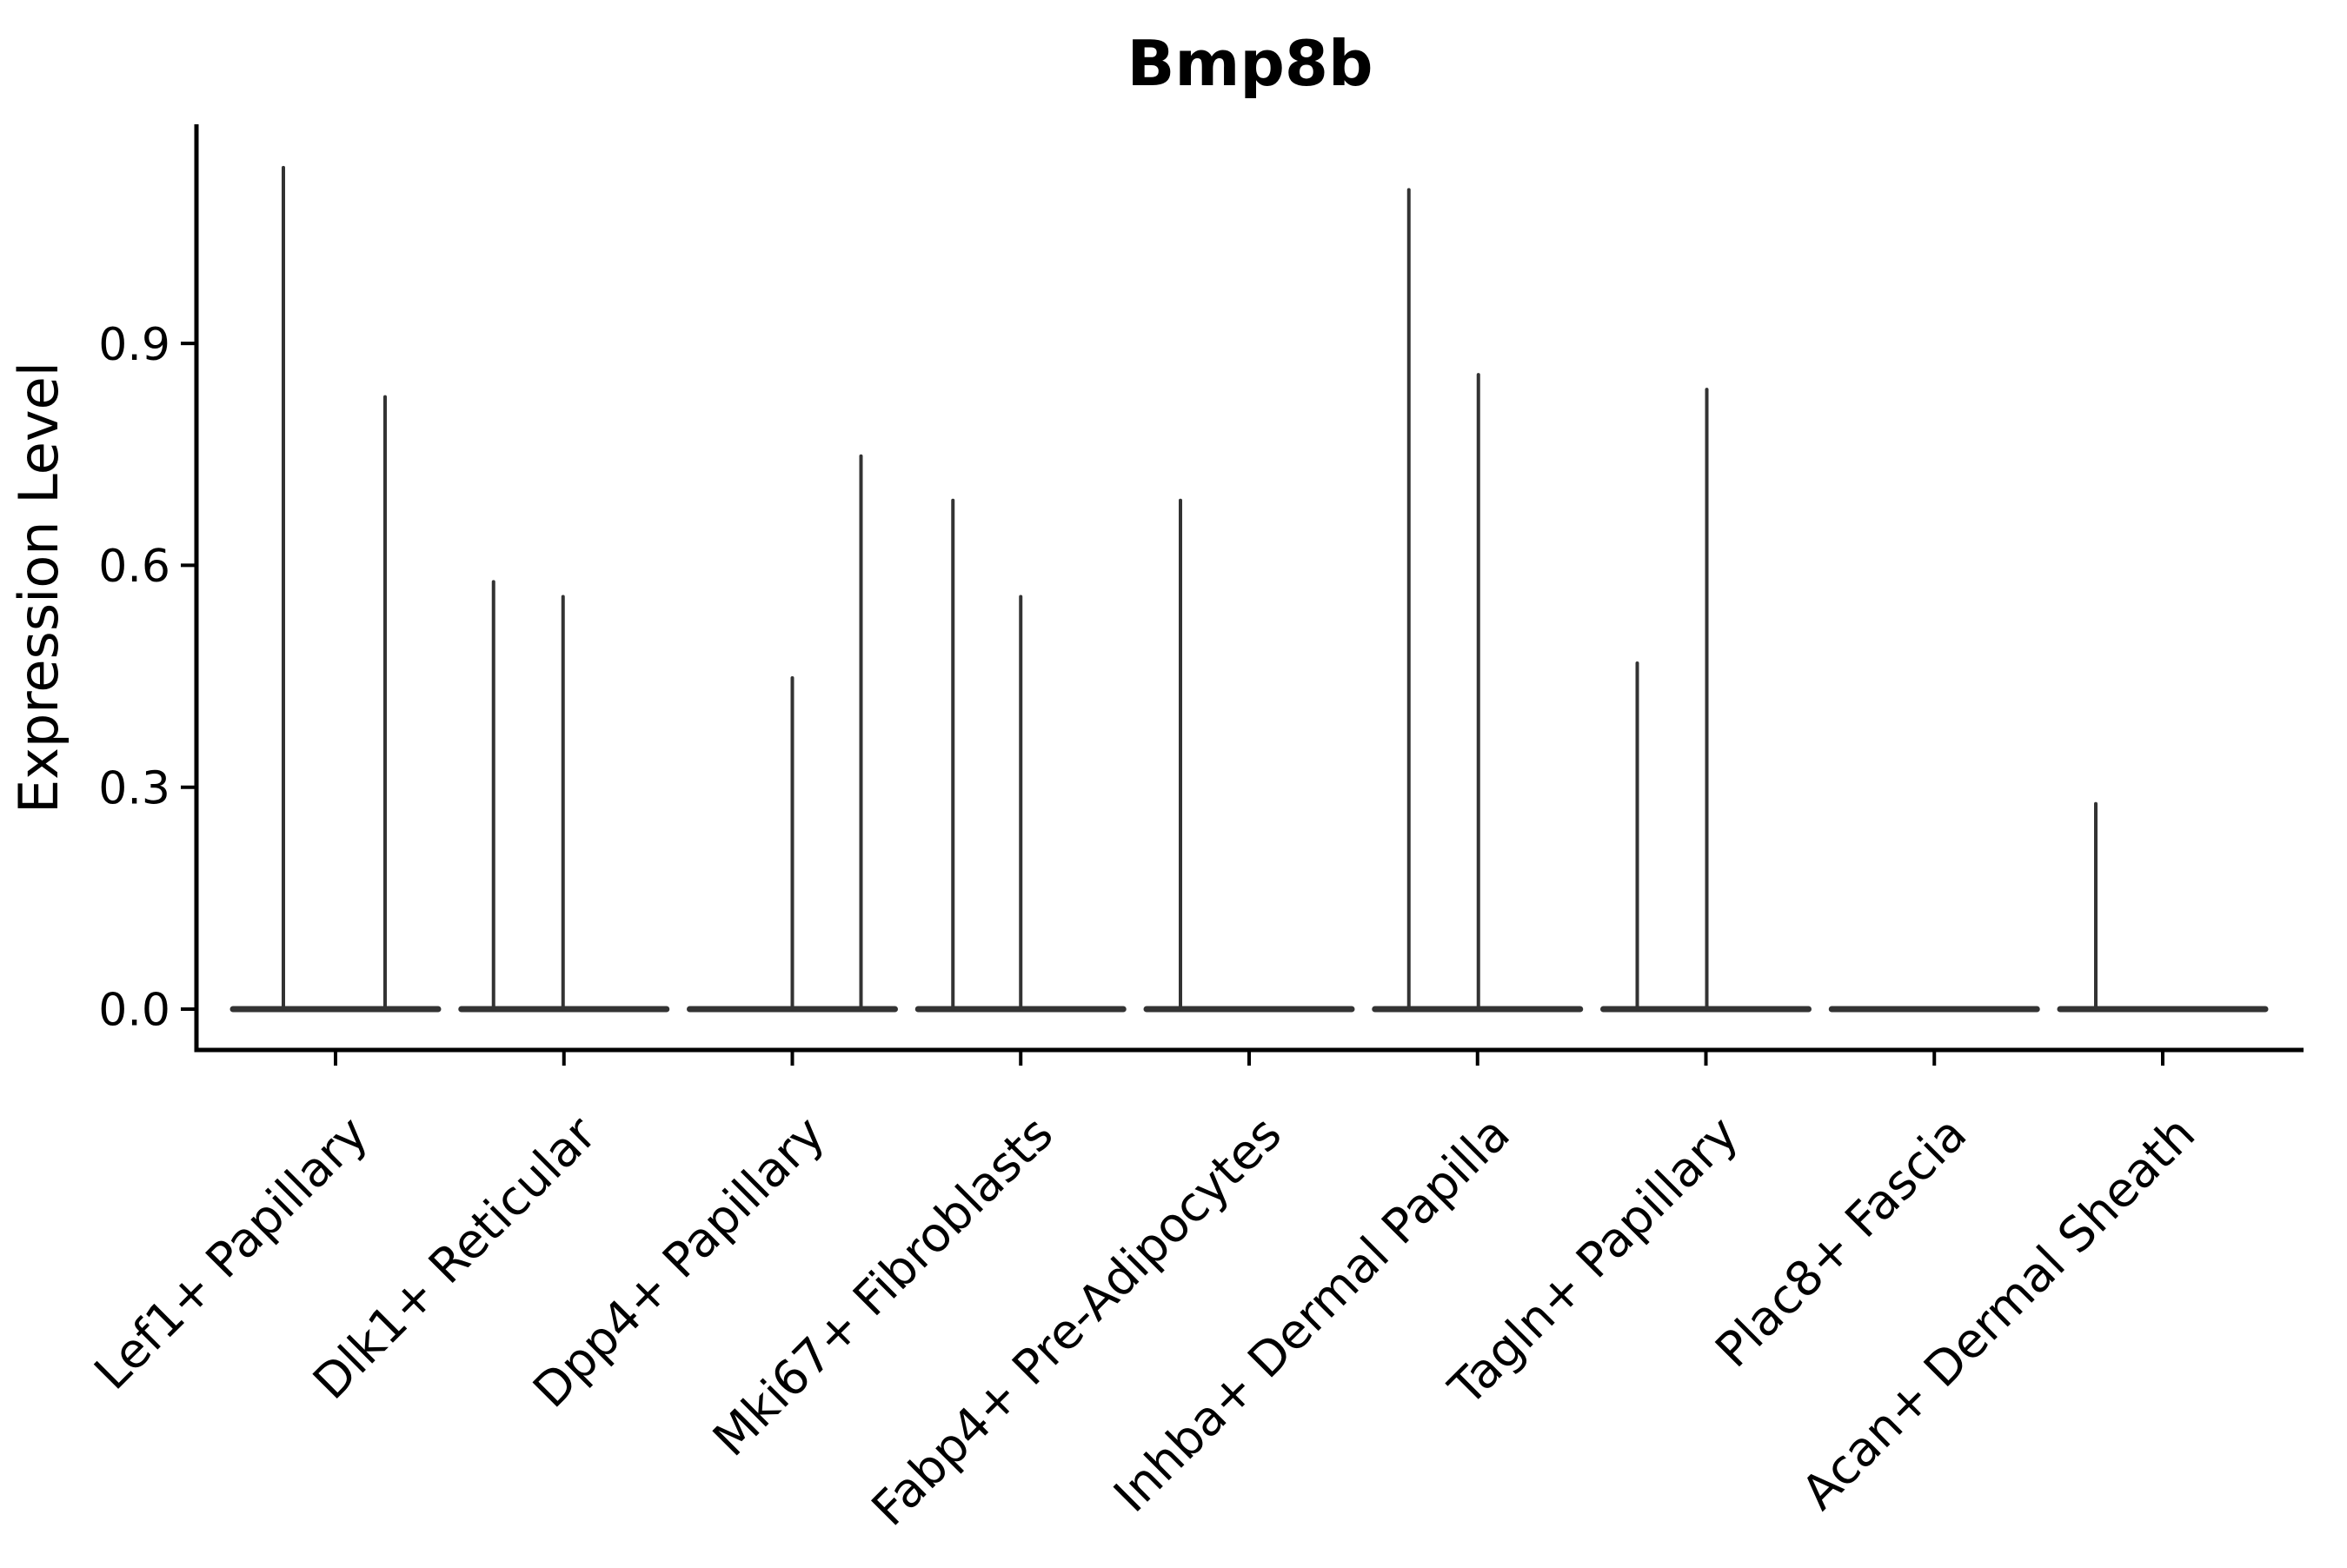 This screenshot has height=1568, width=2347. I want to click on y-axis-title: Expression Level, so click(38, 588).